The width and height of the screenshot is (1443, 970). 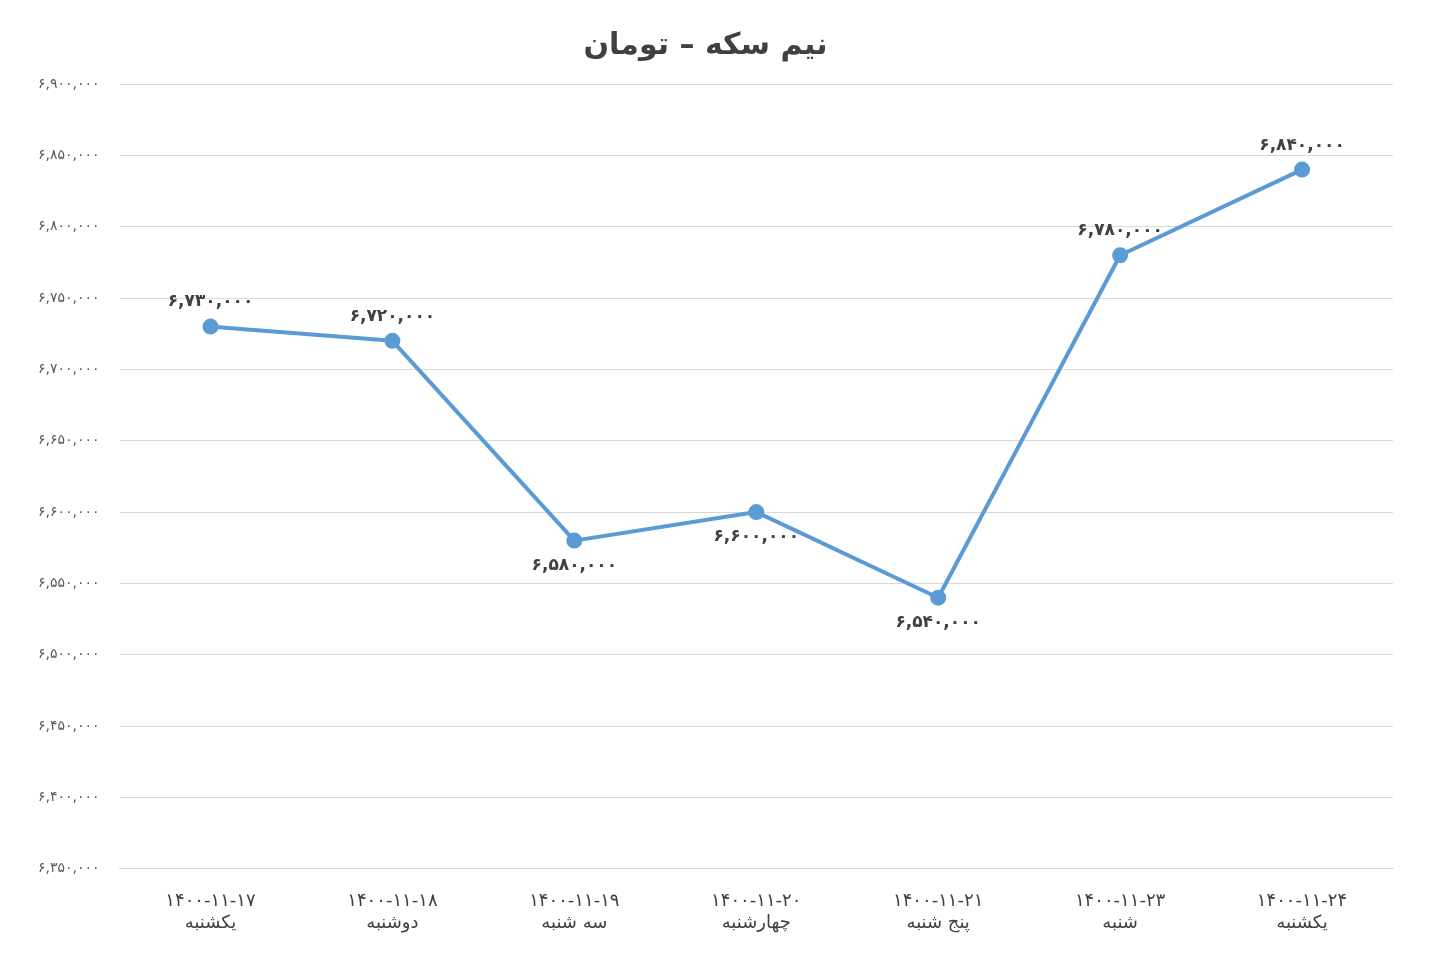 I want to click on y-tick-label: ۶,۸۰۰,۰۰۰, so click(x=68, y=225).